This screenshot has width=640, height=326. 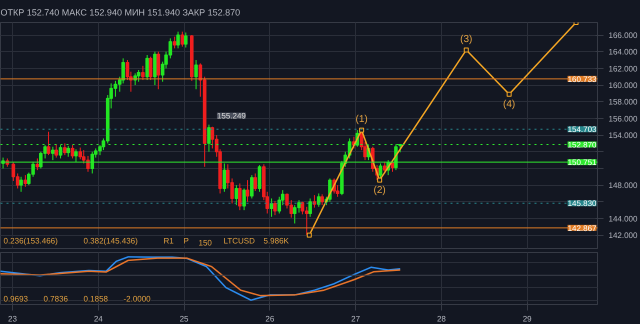 What do you see at coordinates (623, 102) in the screenshot?
I see `y-tick-label: 158.000` at bounding box center [623, 102].